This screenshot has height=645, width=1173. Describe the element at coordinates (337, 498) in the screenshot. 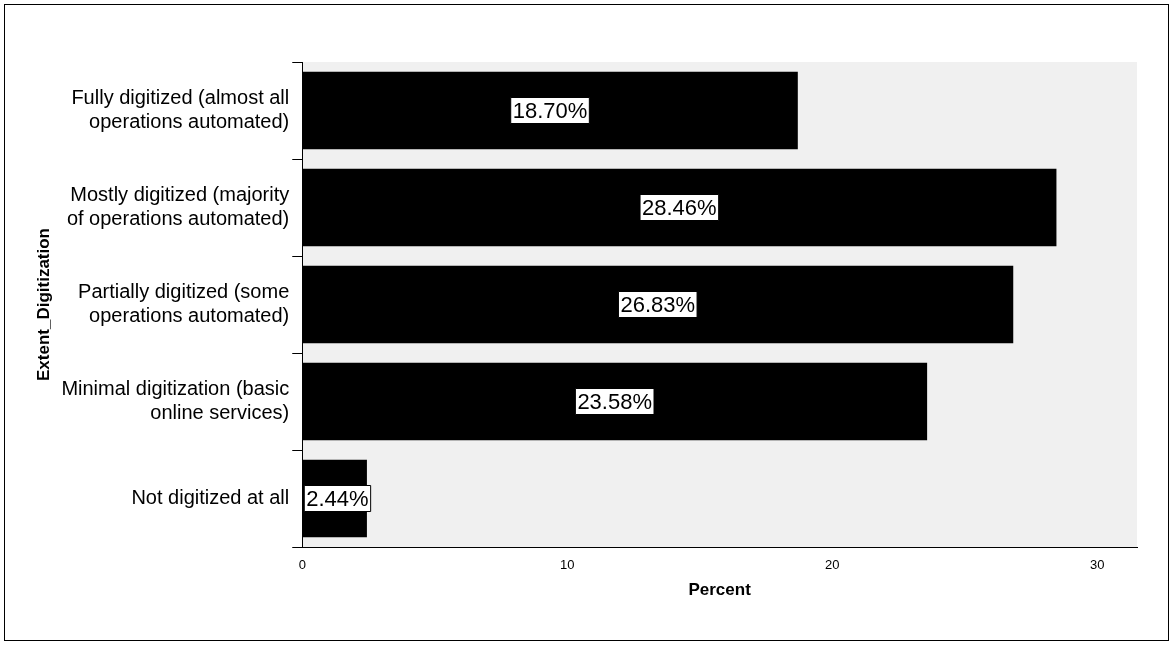

I see `data-label: 2.44%` at that location.